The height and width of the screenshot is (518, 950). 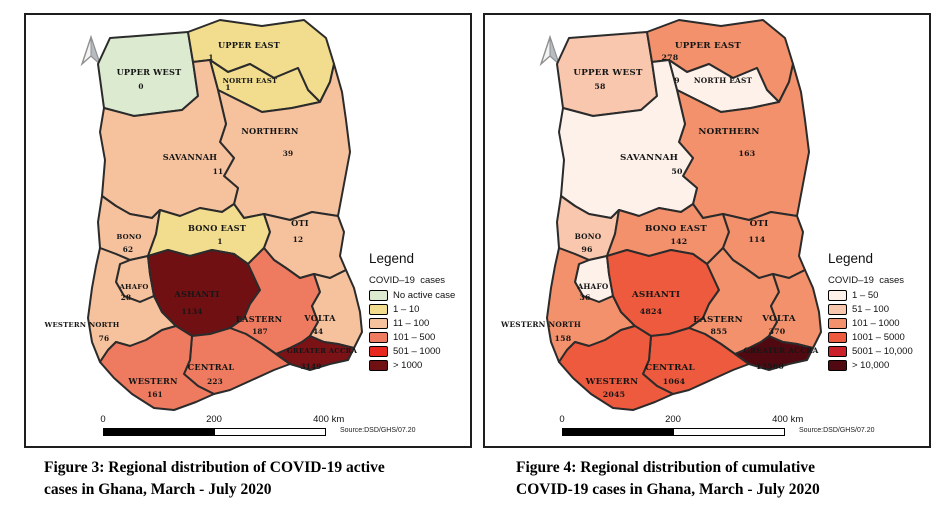 What do you see at coordinates (300, 223) in the screenshot?
I see `region-label-oti: OTI` at bounding box center [300, 223].